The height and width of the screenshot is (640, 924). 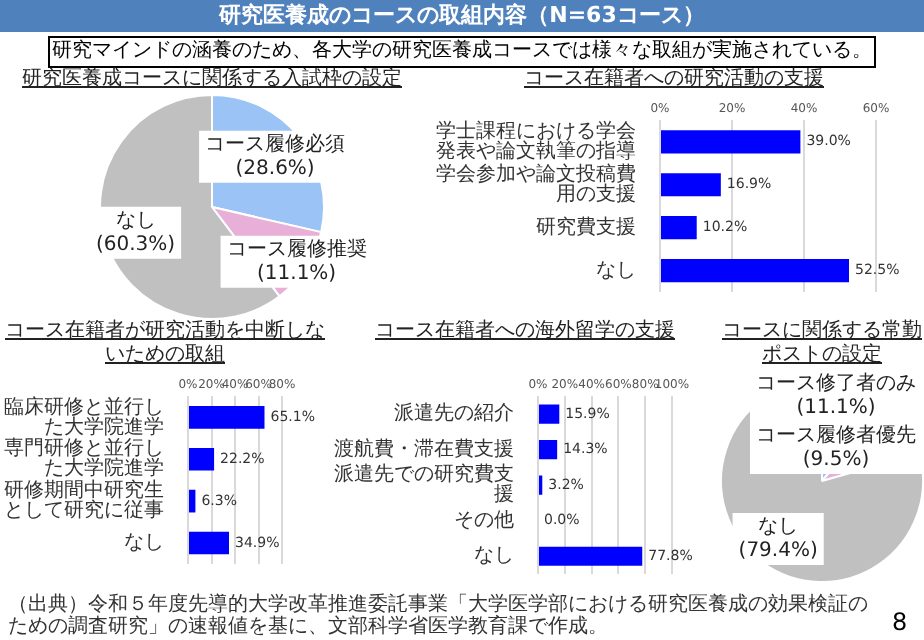 I want to click on data-label: (28.6%), so click(x=275, y=168).